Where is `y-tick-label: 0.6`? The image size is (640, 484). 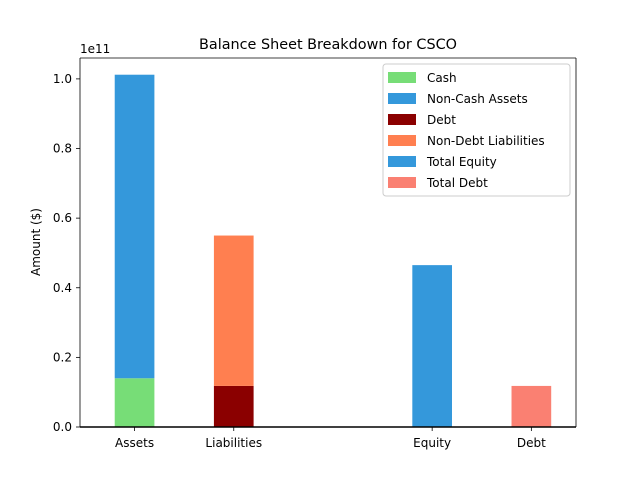 y-tick-label: 0.6 is located at coordinates (62, 218).